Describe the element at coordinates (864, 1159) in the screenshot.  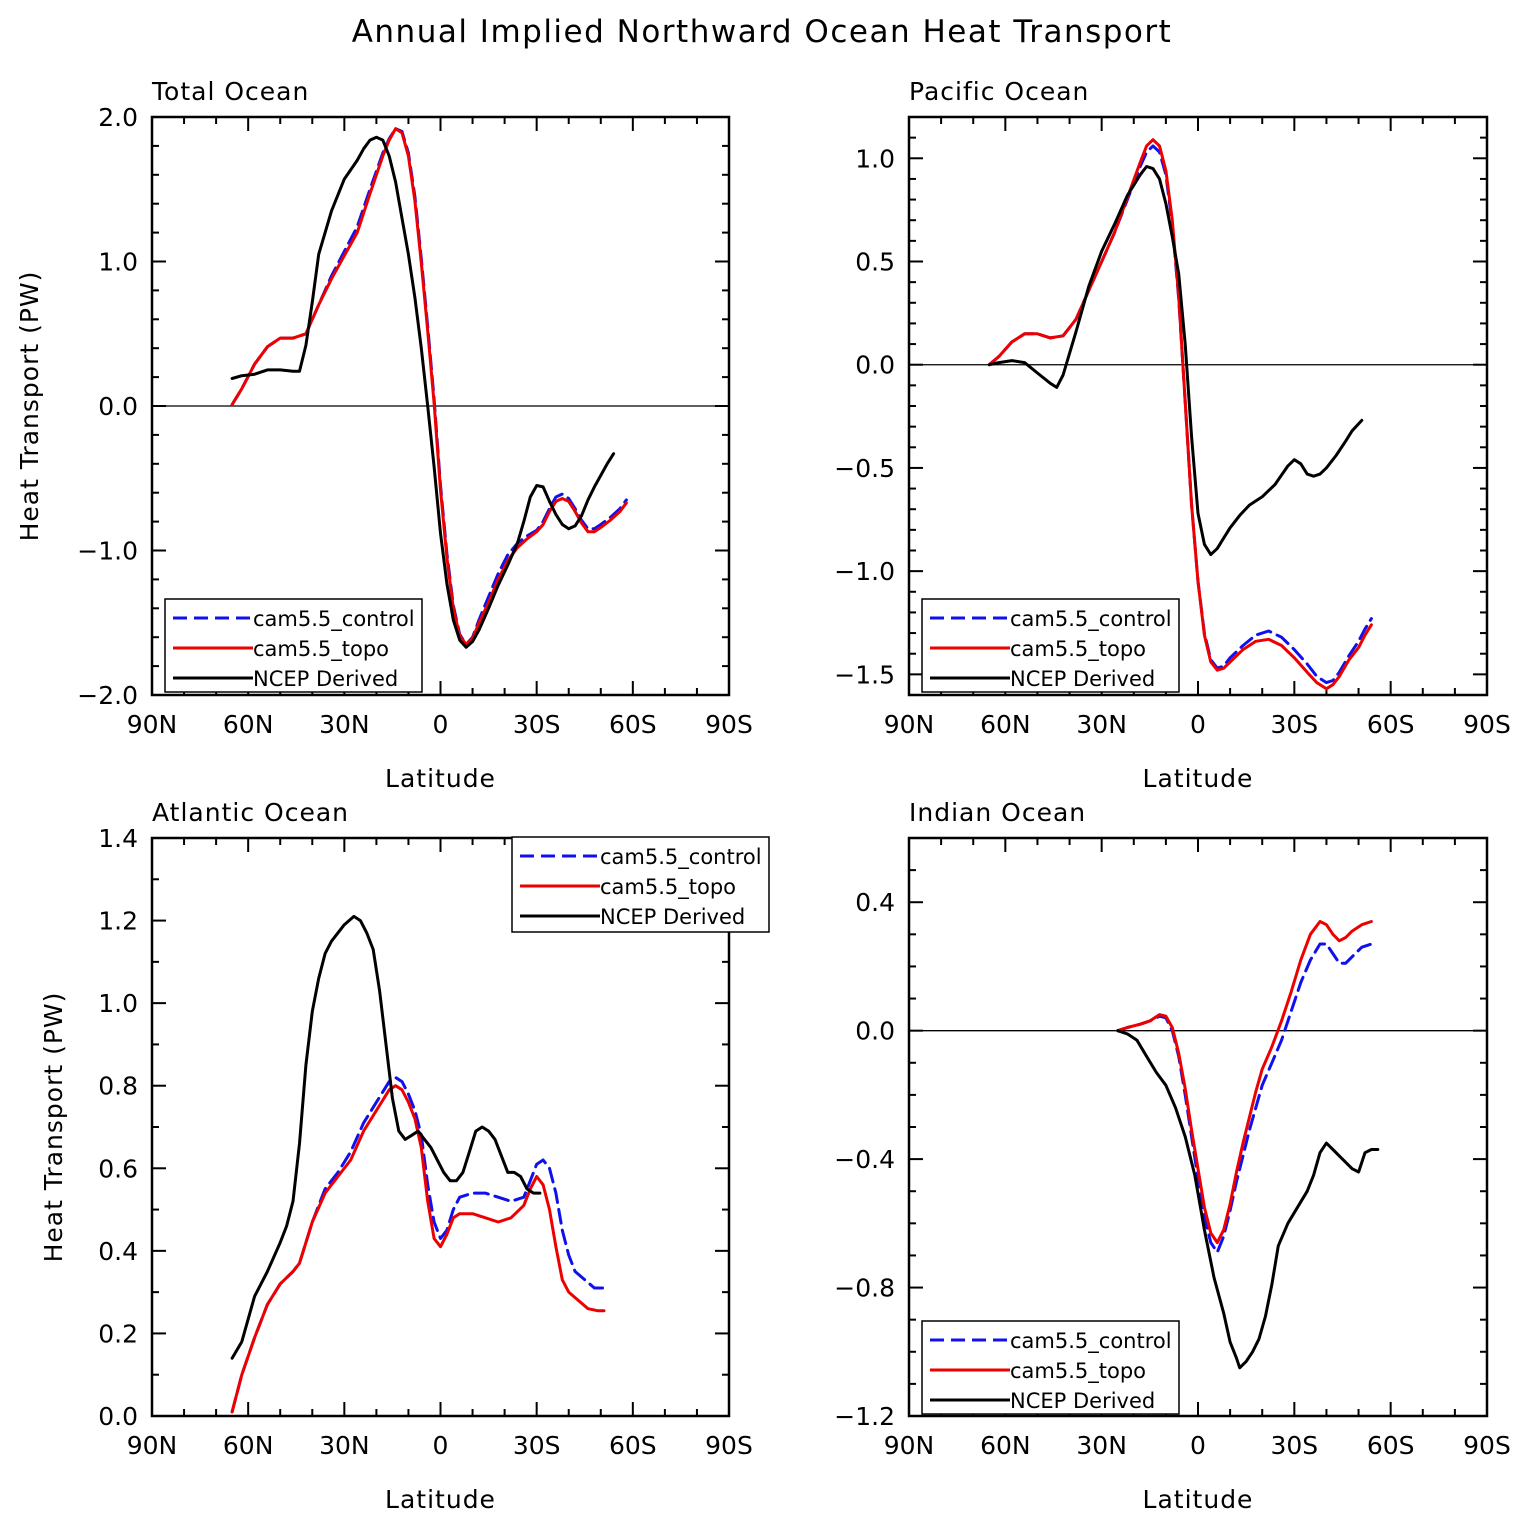
I see `y-tick-label: −0.4` at that location.